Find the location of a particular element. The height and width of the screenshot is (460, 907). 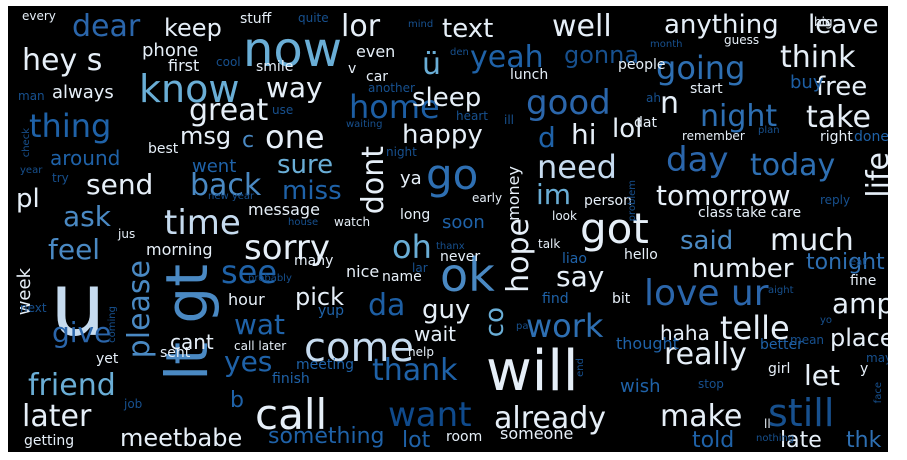

cloud-word: right is located at coordinates (836, 137).